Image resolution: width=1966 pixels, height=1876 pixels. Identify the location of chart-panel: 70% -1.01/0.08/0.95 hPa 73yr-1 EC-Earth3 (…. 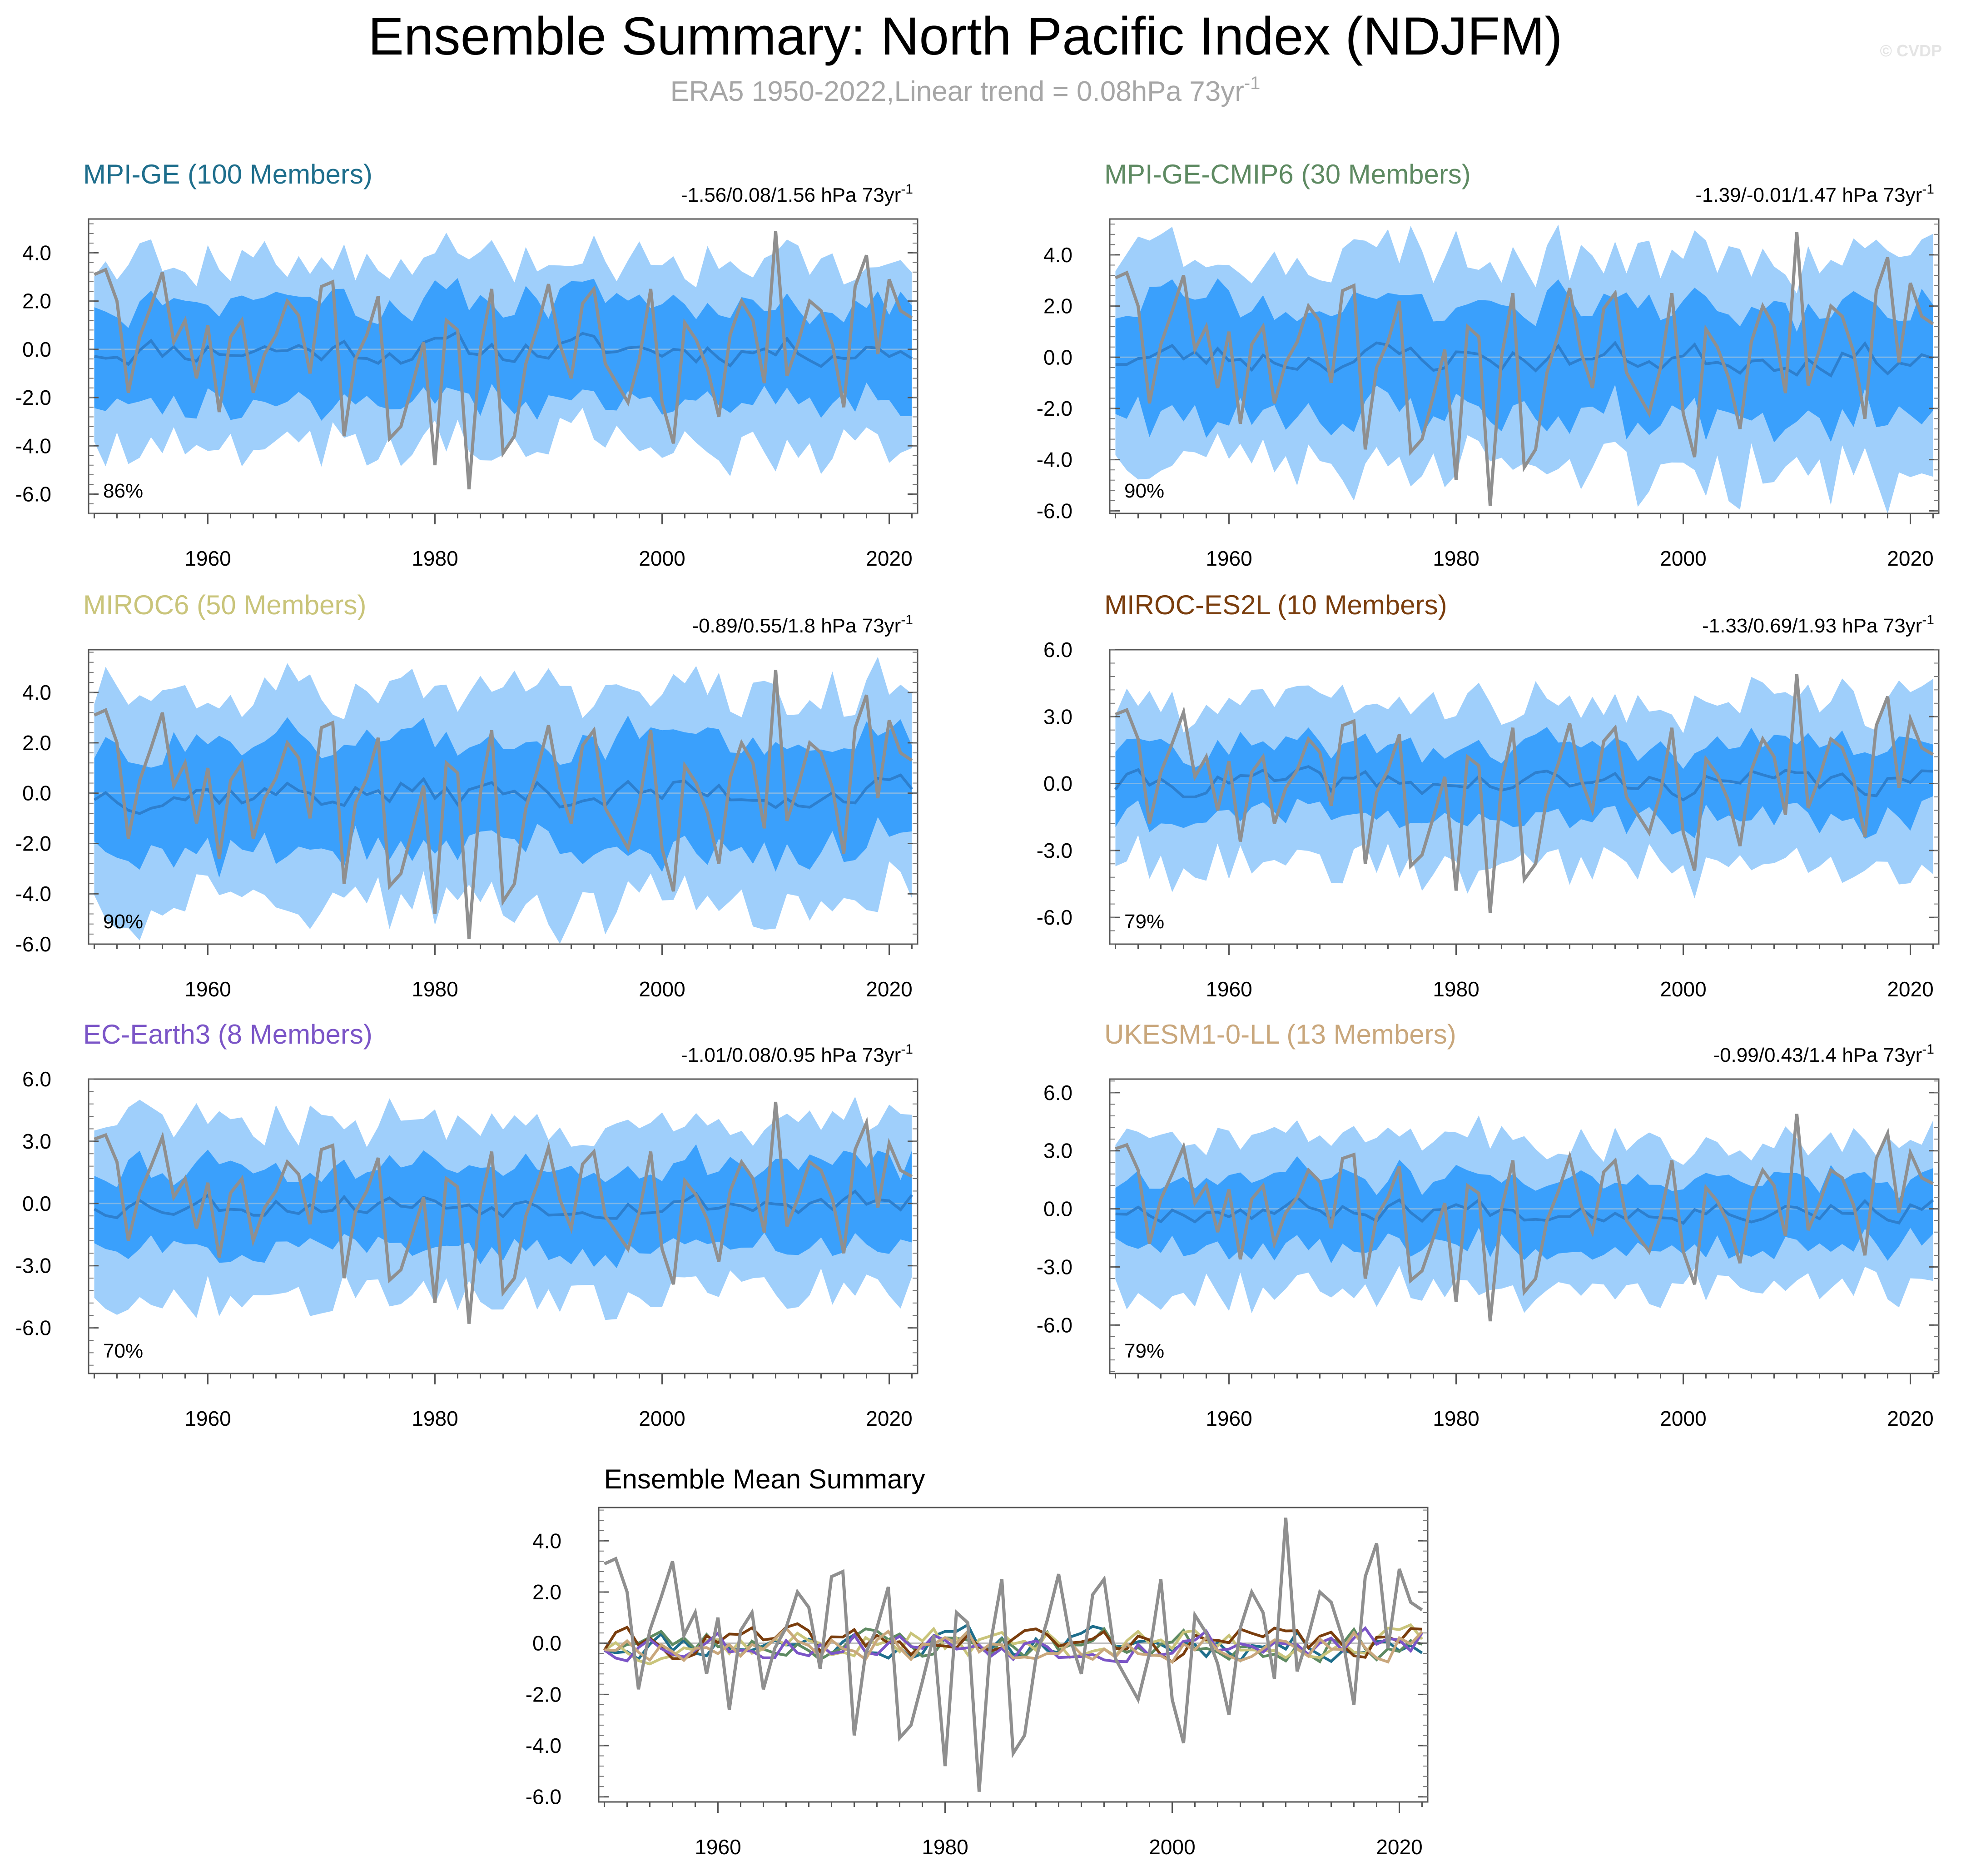
(466, 1225).